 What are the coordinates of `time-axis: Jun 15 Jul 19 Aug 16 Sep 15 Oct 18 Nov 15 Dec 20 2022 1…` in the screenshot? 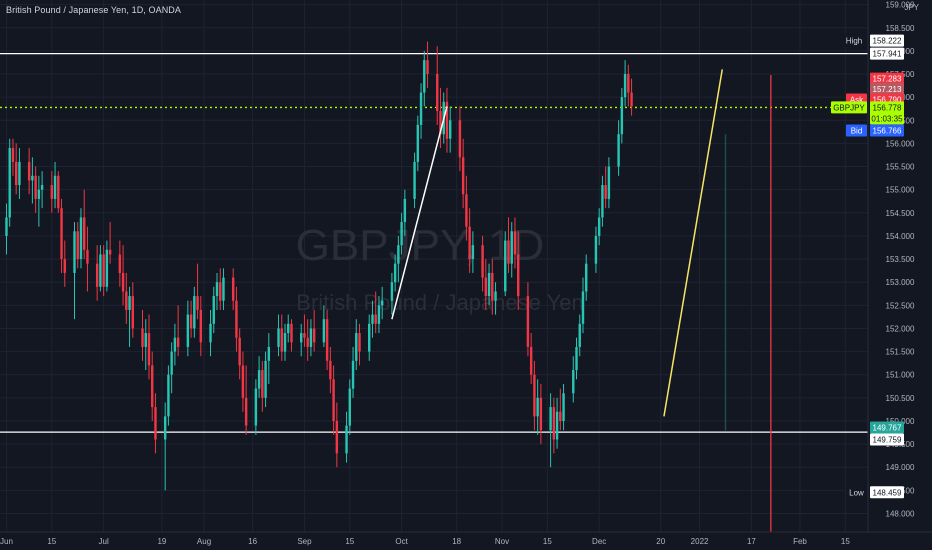 It's located at (466, 538).